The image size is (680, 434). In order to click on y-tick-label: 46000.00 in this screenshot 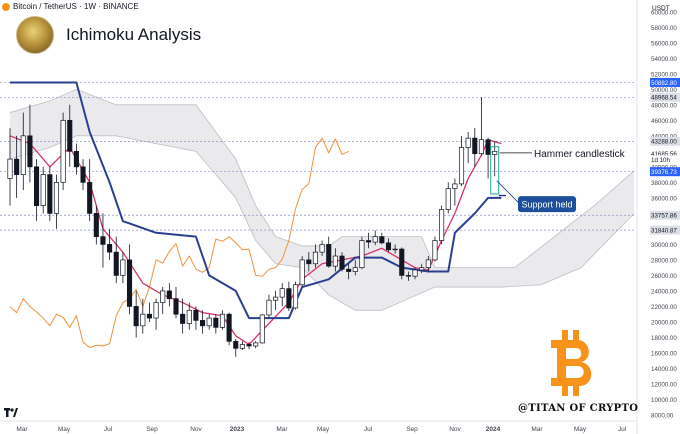, I will do `click(664, 121)`.